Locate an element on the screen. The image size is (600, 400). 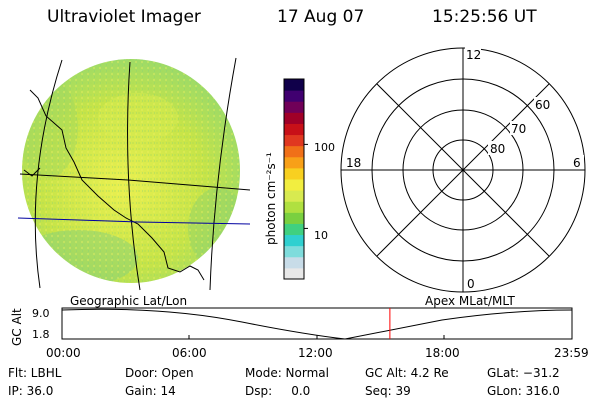
time-tick-label: 00:00 is located at coordinates (63, 353).